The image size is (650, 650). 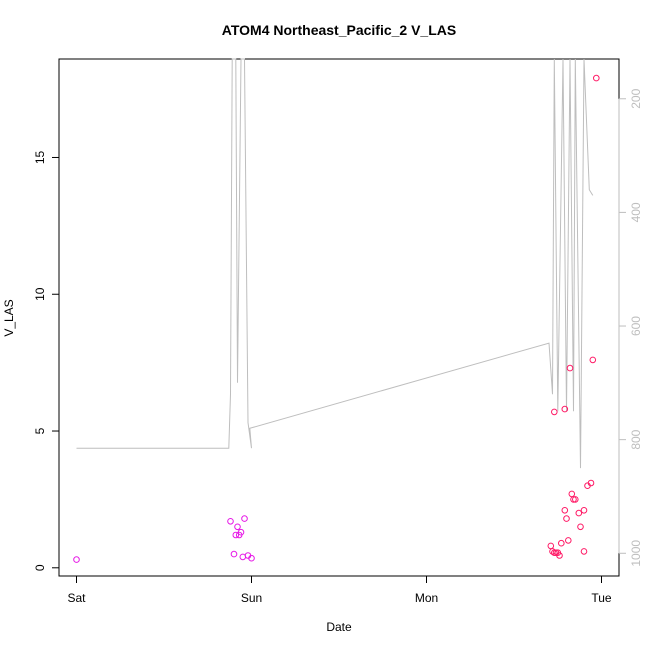 What do you see at coordinates (40, 430) in the screenshot?
I see `y-tick-label: 5` at bounding box center [40, 430].